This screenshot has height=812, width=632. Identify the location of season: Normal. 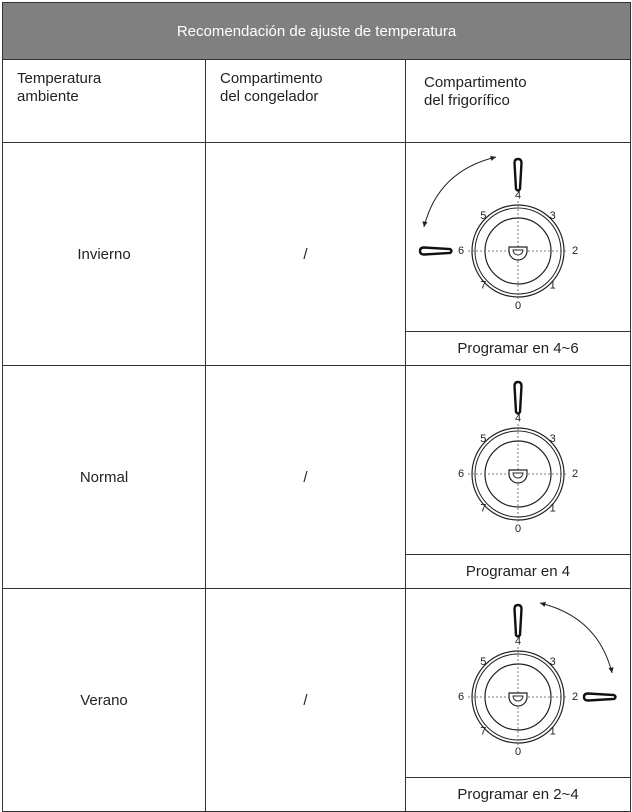
(104, 477).